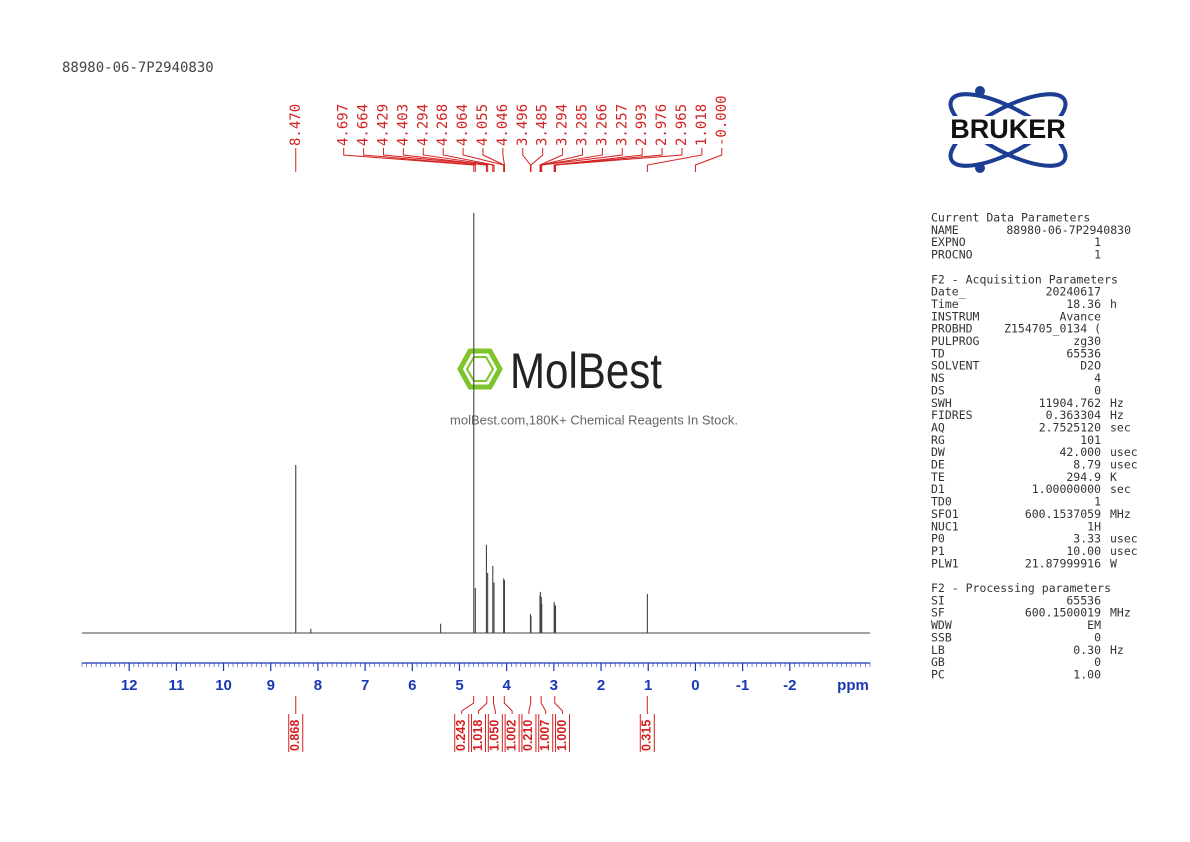 The image size is (1190, 842). I want to click on param-name: WDW, so click(941, 625).